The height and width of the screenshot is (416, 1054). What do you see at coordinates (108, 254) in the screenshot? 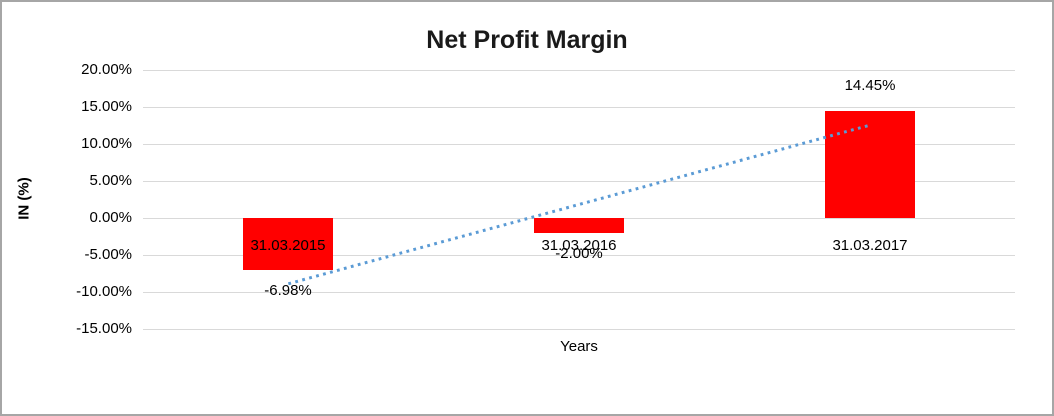
I see `y-tick-label: -5.00%` at bounding box center [108, 254].